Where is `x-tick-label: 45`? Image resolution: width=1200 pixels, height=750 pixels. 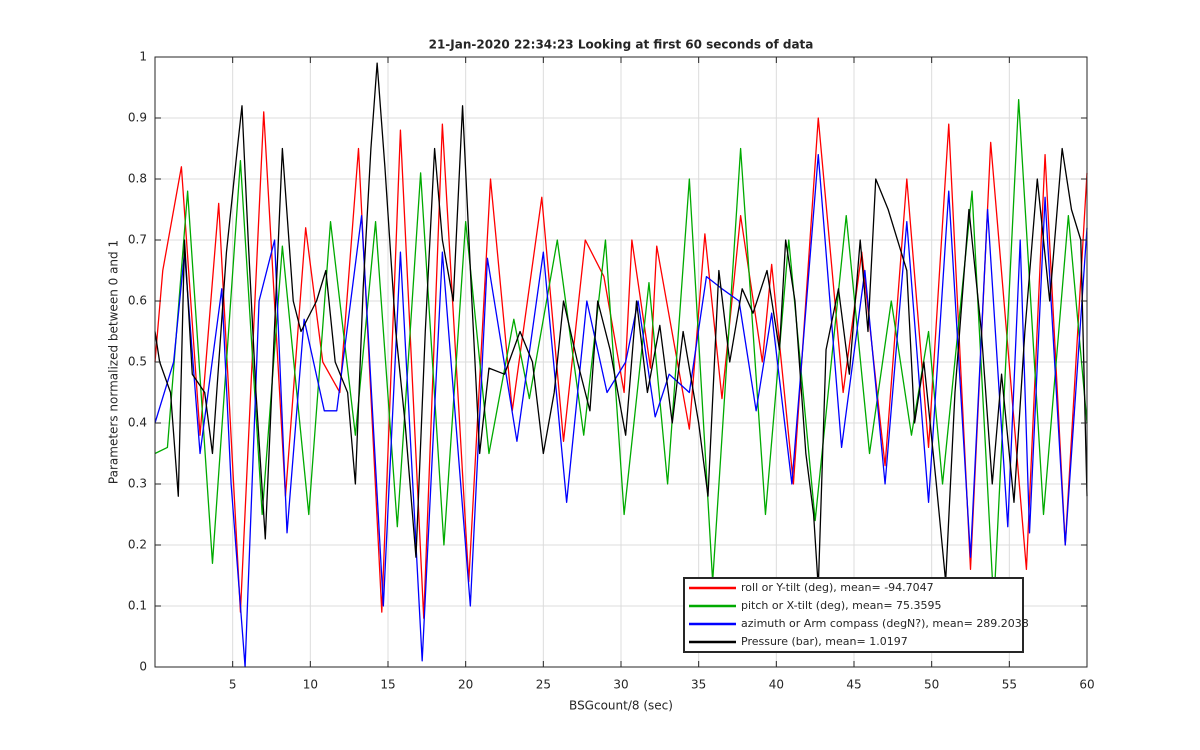
x-tick-label: 45 is located at coordinates (853, 685).